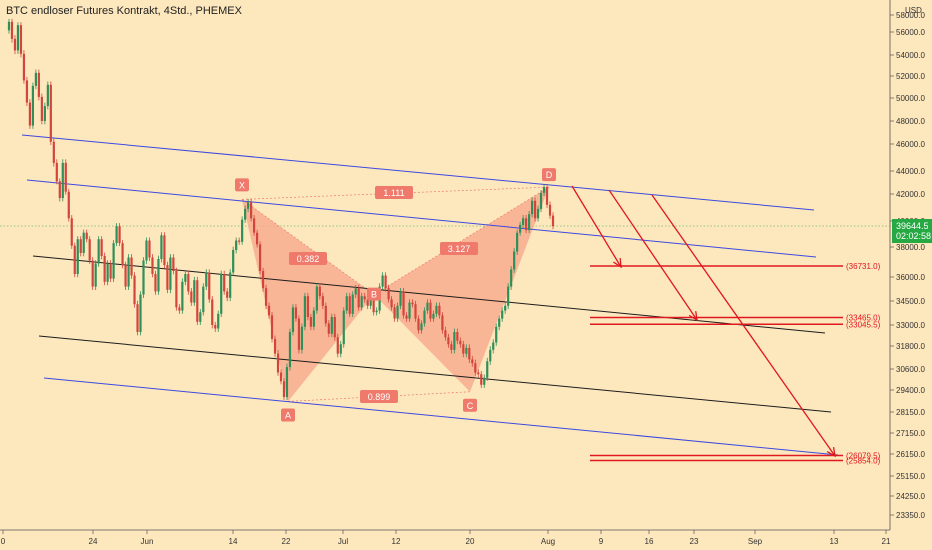  I want to click on y-tick-label: 27150.0, so click(910, 433).